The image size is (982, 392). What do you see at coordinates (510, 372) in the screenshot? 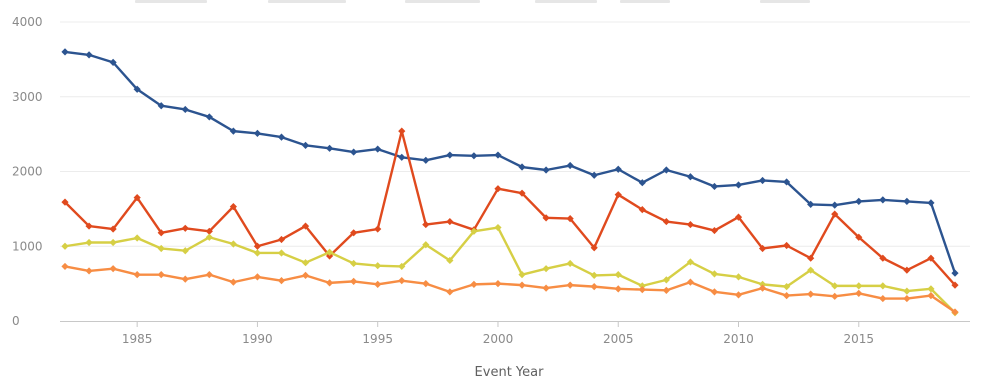
I see `x-axis-label: Event Year` at bounding box center [510, 372].